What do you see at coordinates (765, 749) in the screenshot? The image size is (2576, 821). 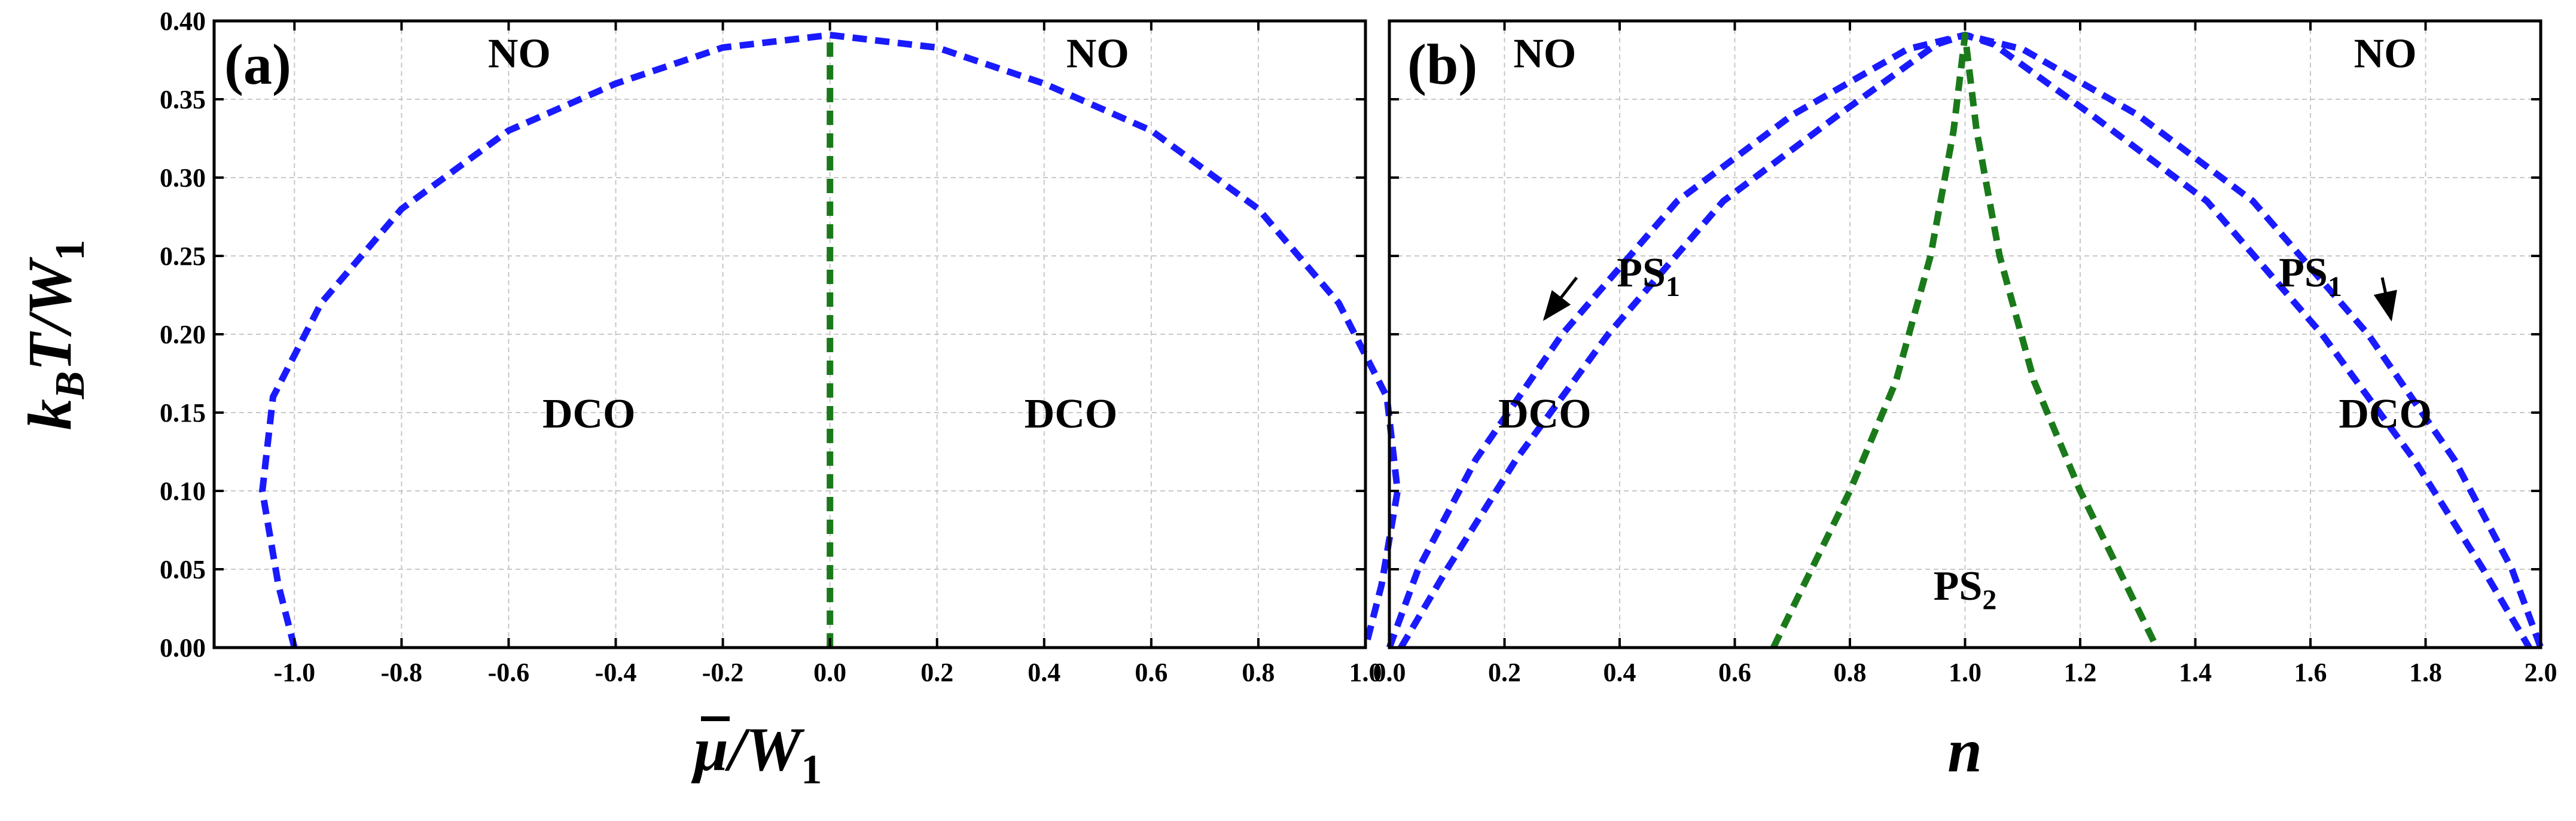 I see `x-axis-title-a-prefix: /W` at bounding box center [765, 749].